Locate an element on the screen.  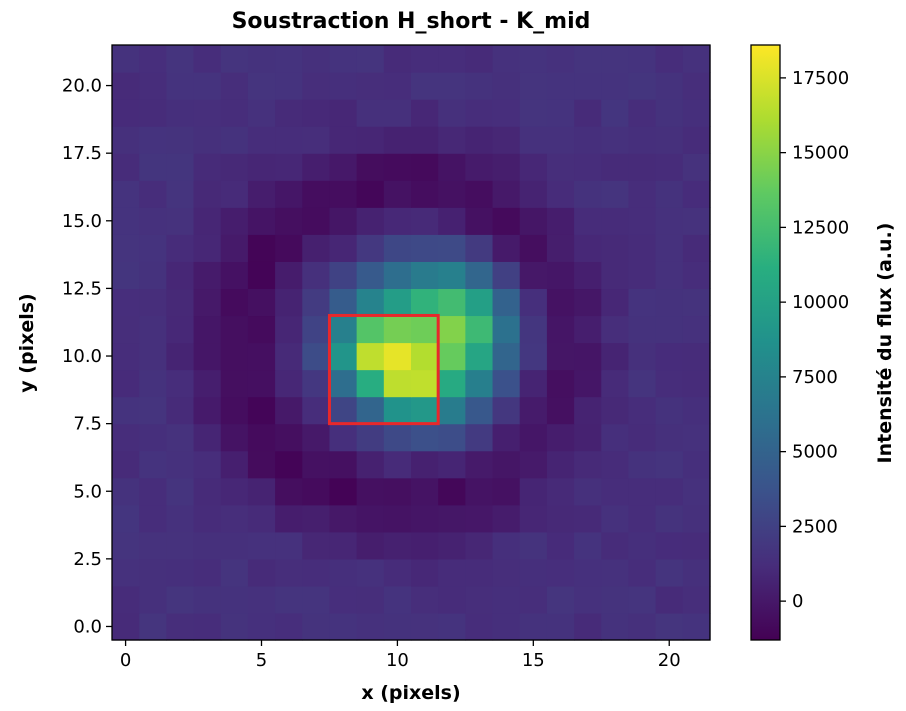
x-tick-label: 0 is located at coordinates (125, 660).